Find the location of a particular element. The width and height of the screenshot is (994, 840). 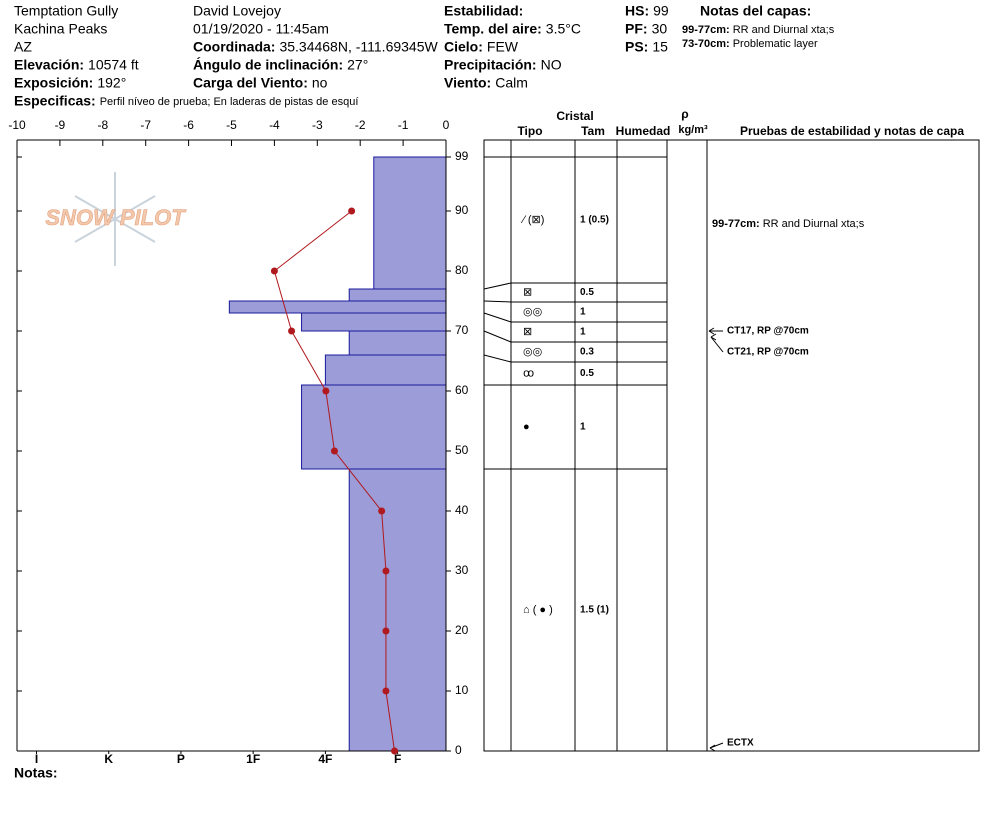

header-text: David Lovejoy is located at coordinates (237, 11).